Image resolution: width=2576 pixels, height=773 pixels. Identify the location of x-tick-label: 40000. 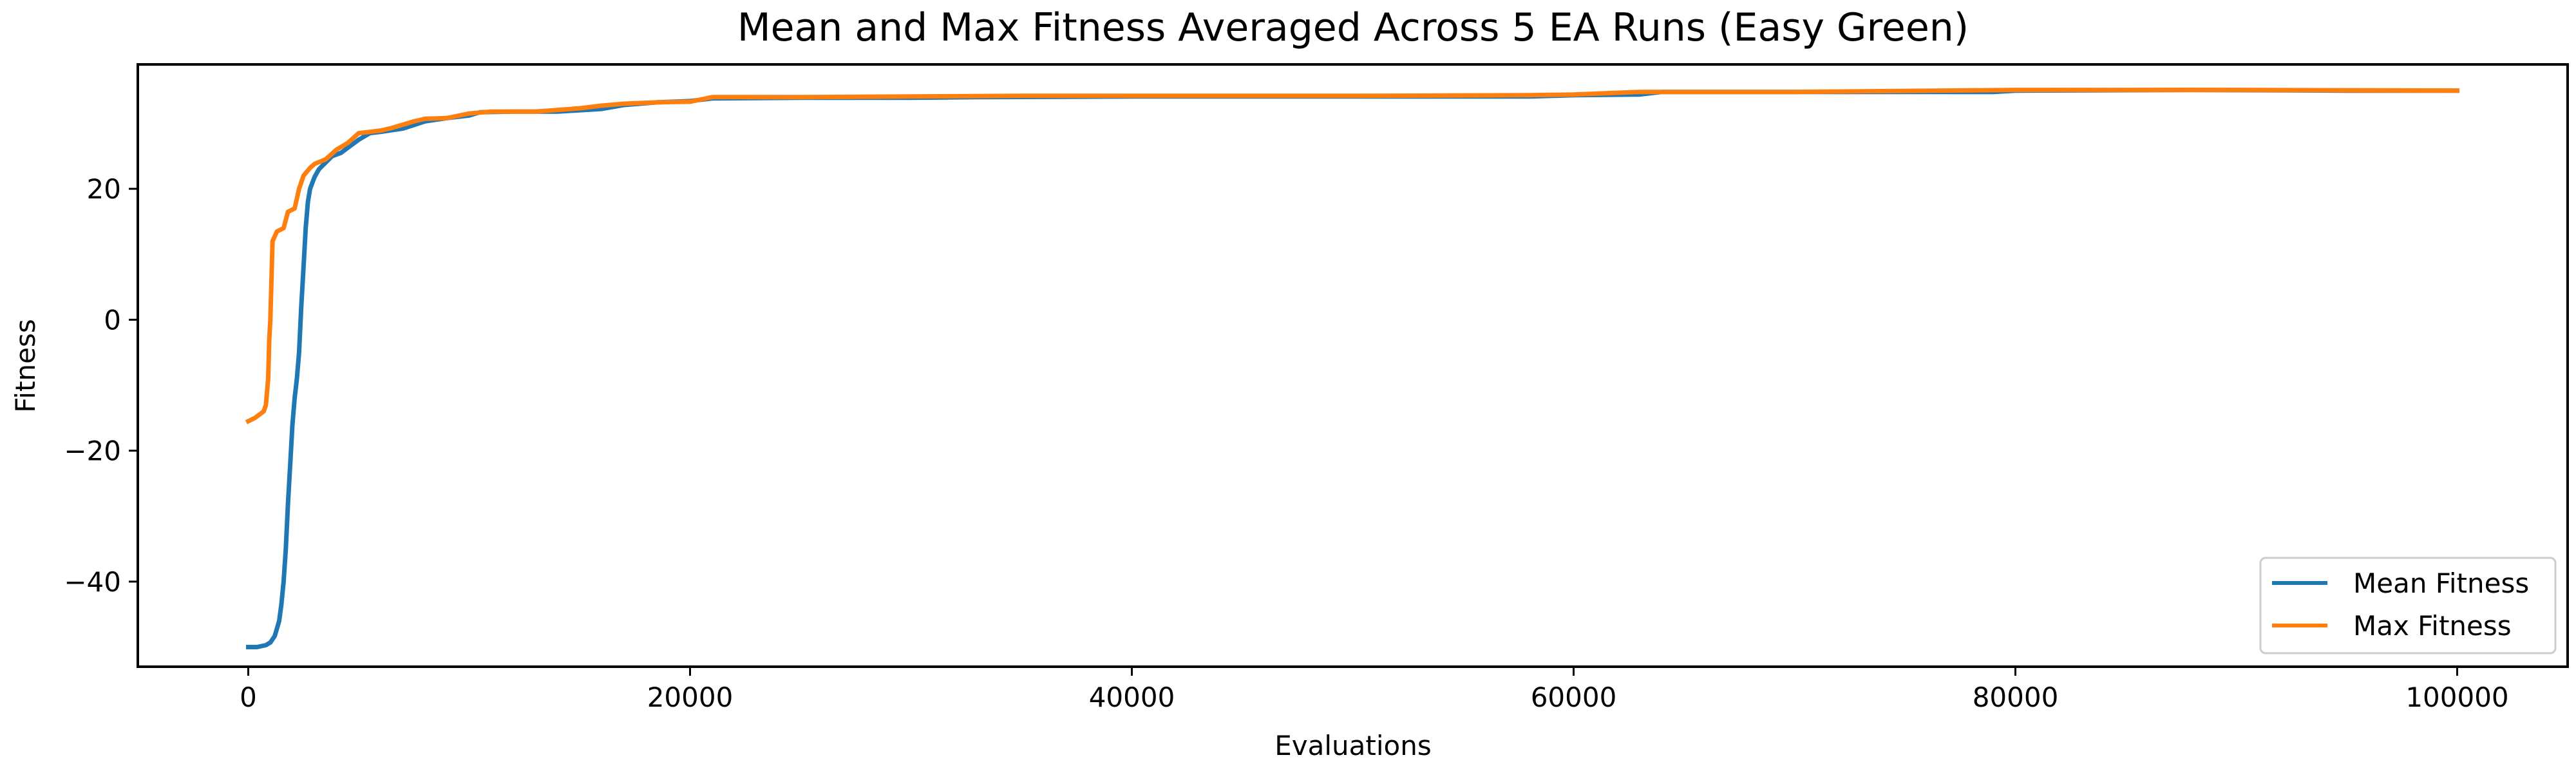
(1132, 697).